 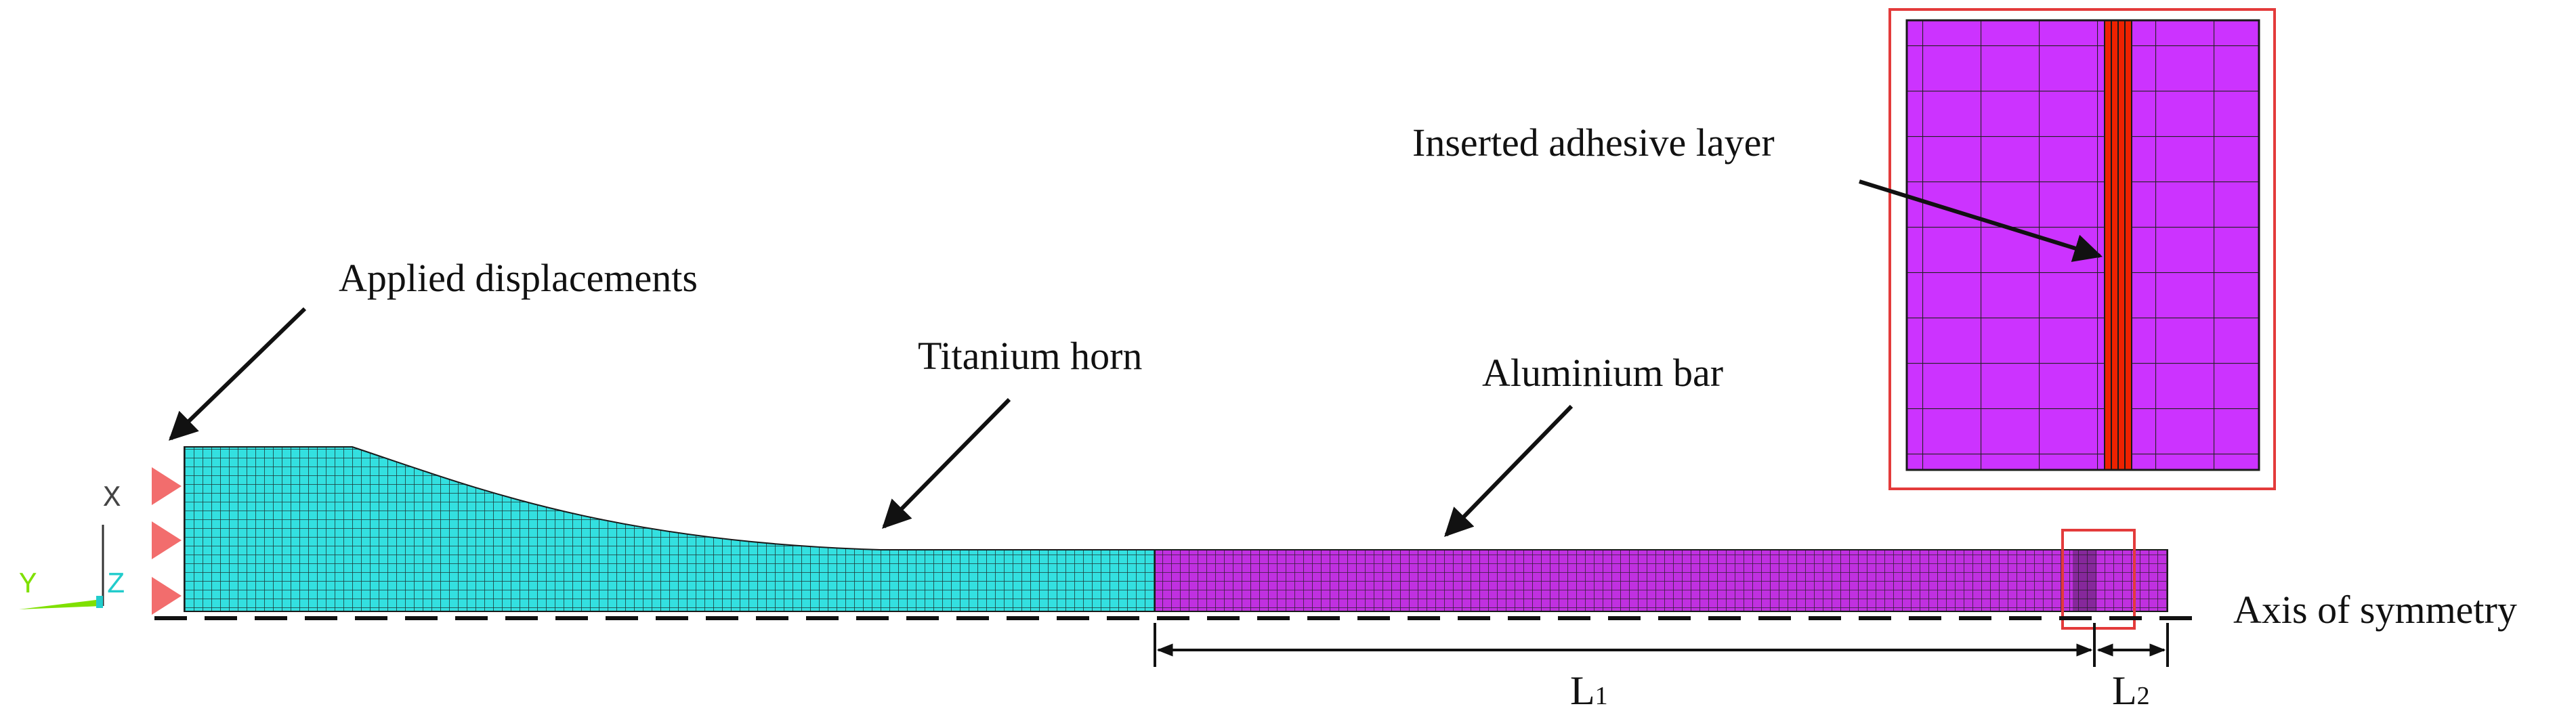 I want to click on triad-z-label: Z, so click(x=116, y=585).